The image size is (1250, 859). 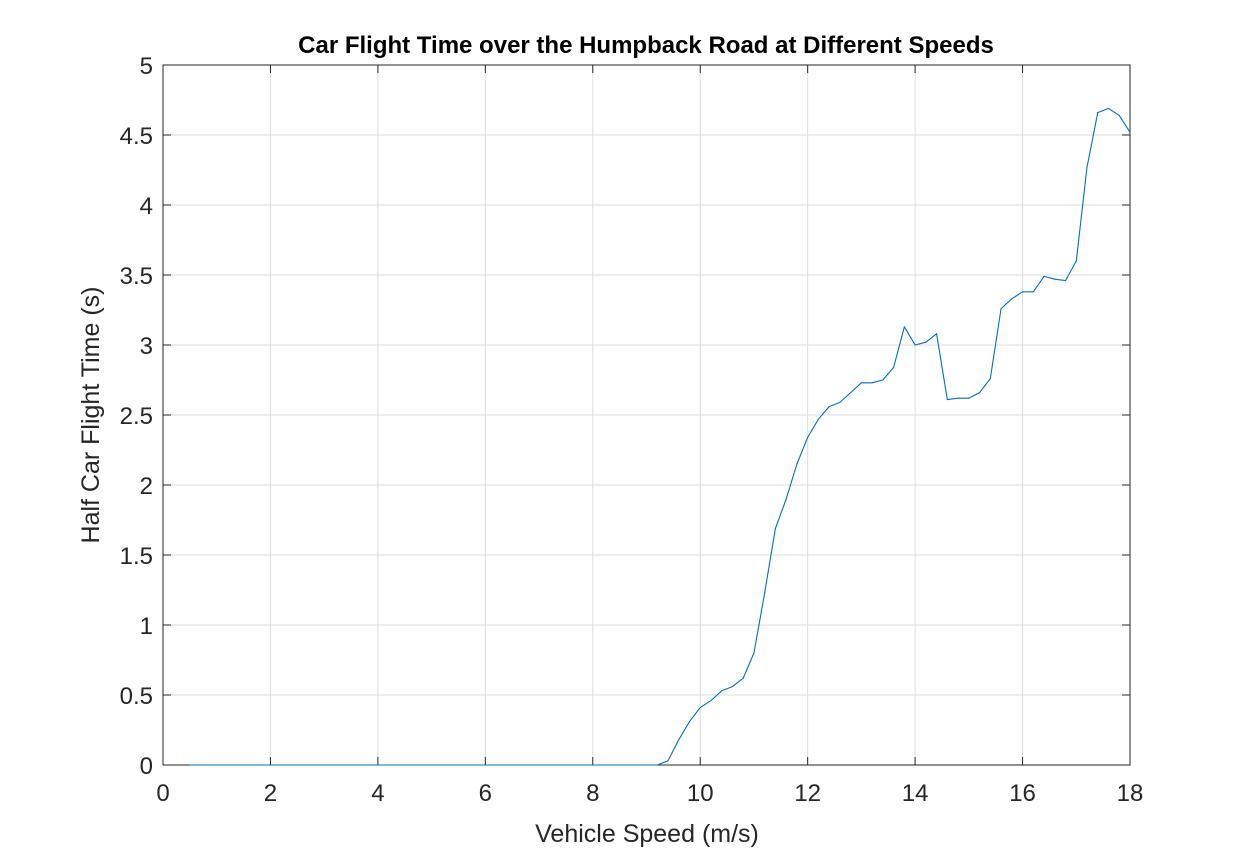 What do you see at coordinates (136, 556) in the screenshot?
I see `y-tick-label: 1.5` at bounding box center [136, 556].